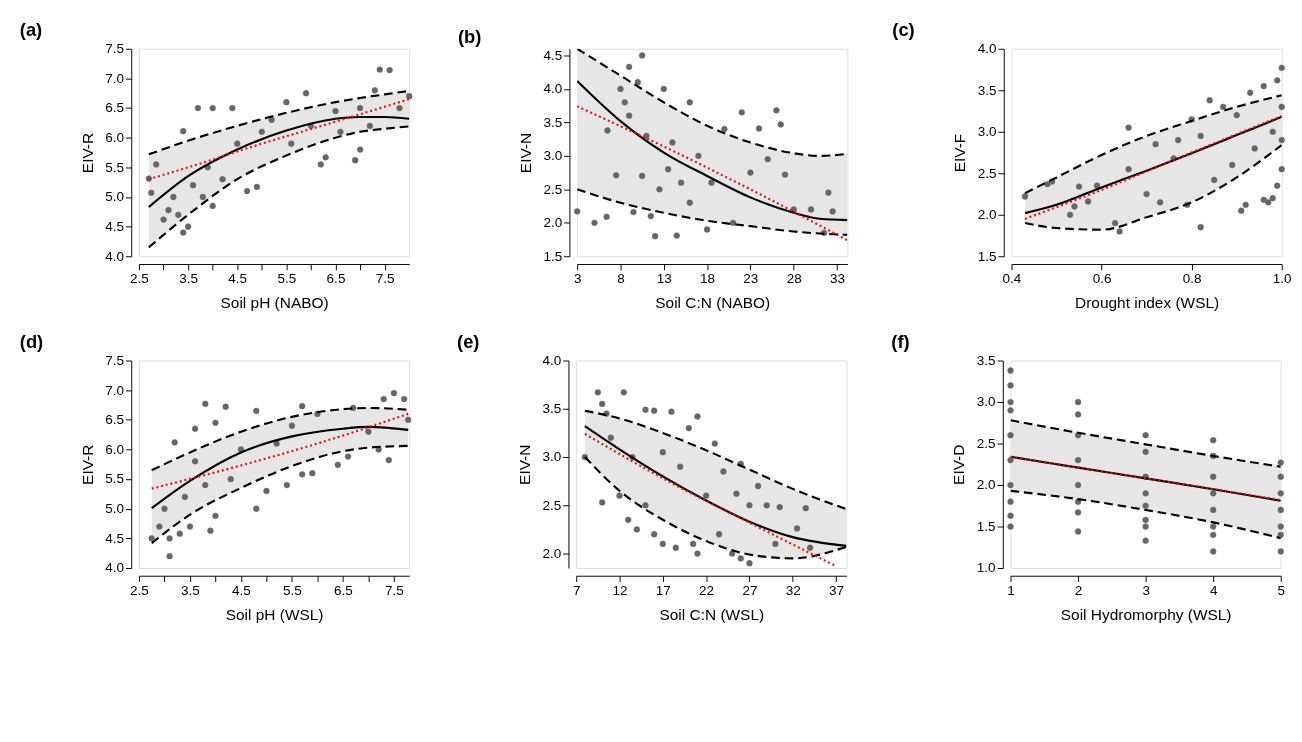 The width and height of the screenshot is (1302, 742). I want to click on y-tick-label: 4.0, so click(552, 360).